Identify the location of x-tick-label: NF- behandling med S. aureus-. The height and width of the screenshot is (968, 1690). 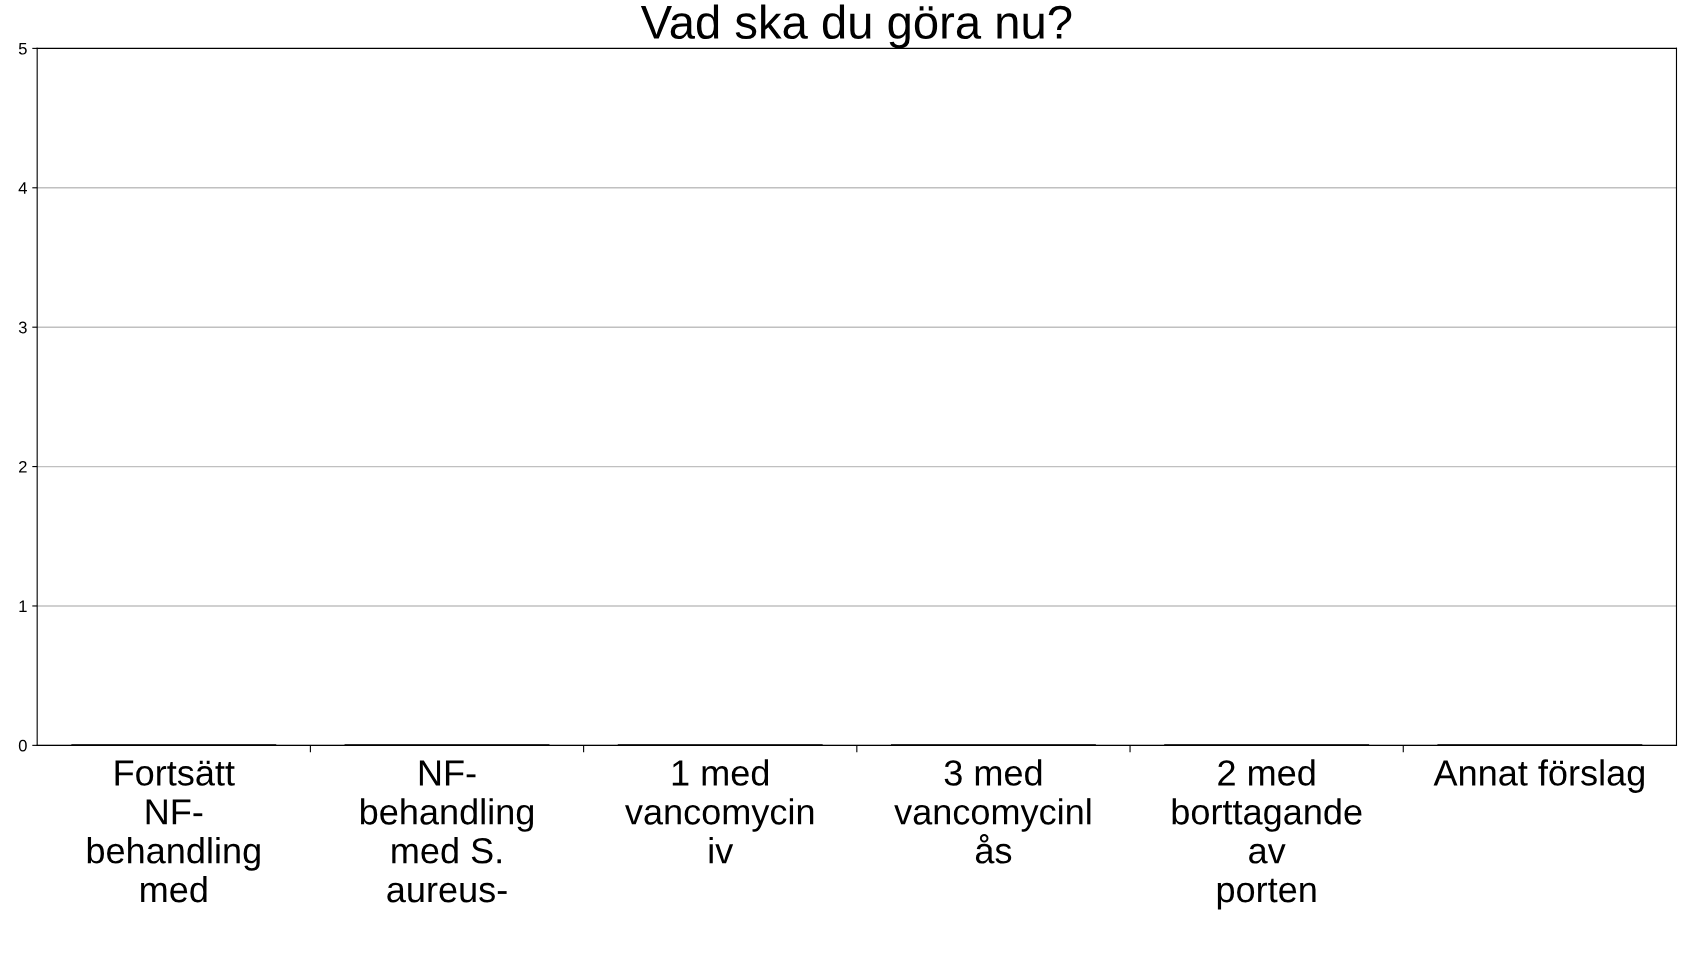
(447, 831).